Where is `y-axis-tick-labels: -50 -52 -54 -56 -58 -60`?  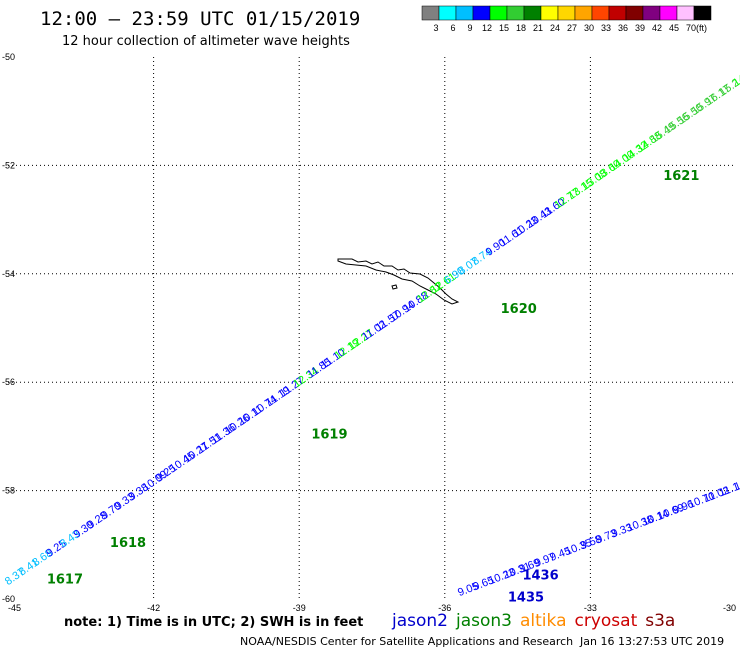
y-axis-tick-labels: -50 -52 -54 -56 -58 -60 is located at coordinates (8, 328).